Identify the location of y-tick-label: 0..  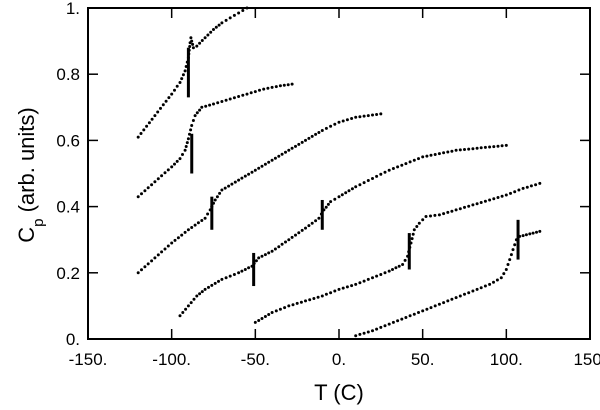
(73, 339).